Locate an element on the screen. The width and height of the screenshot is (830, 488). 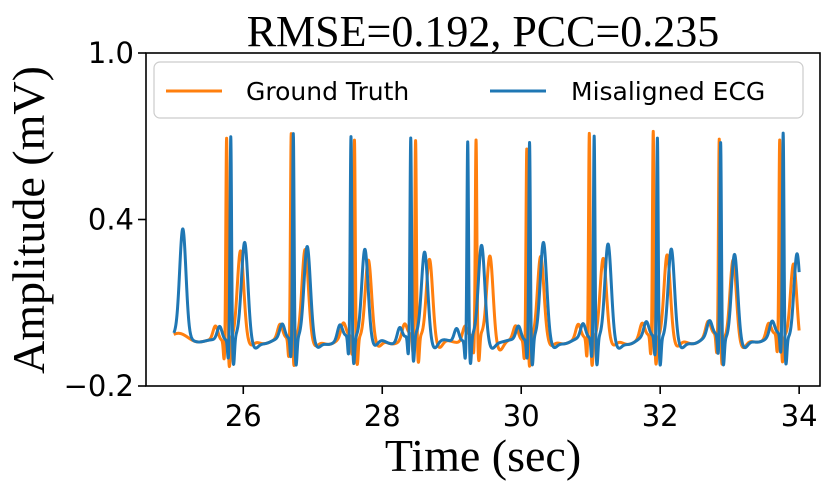
legend-label-misaligned-ecg: Misaligned ECG is located at coordinates (668, 91).